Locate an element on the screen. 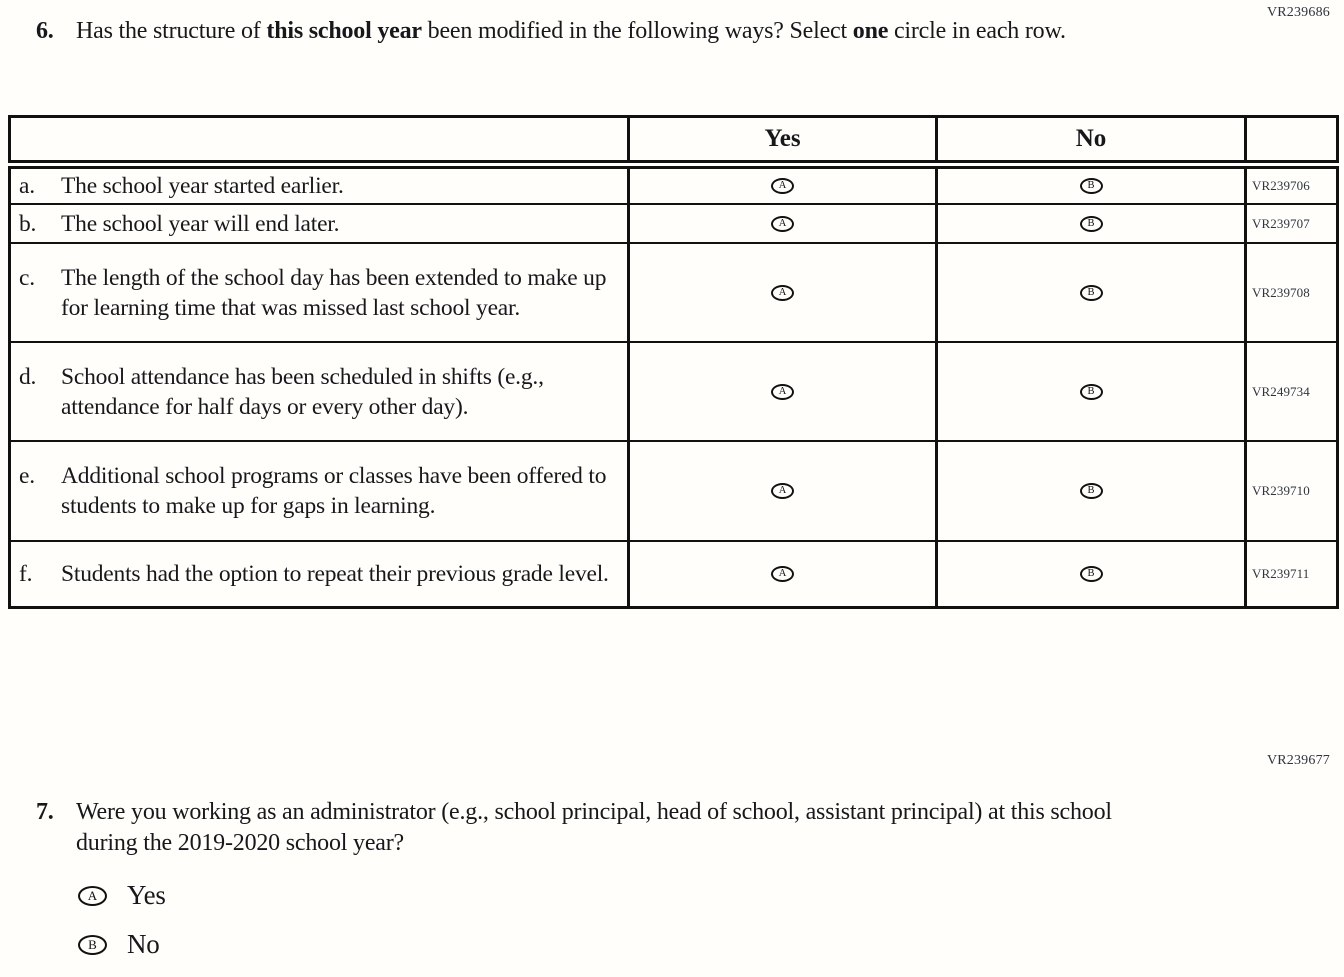  header-no: No is located at coordinates (1091, 142).